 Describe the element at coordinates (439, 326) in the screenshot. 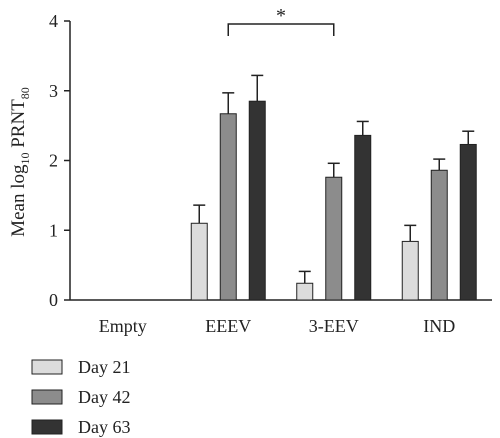

I see `x-tick-label: IND` at that location.